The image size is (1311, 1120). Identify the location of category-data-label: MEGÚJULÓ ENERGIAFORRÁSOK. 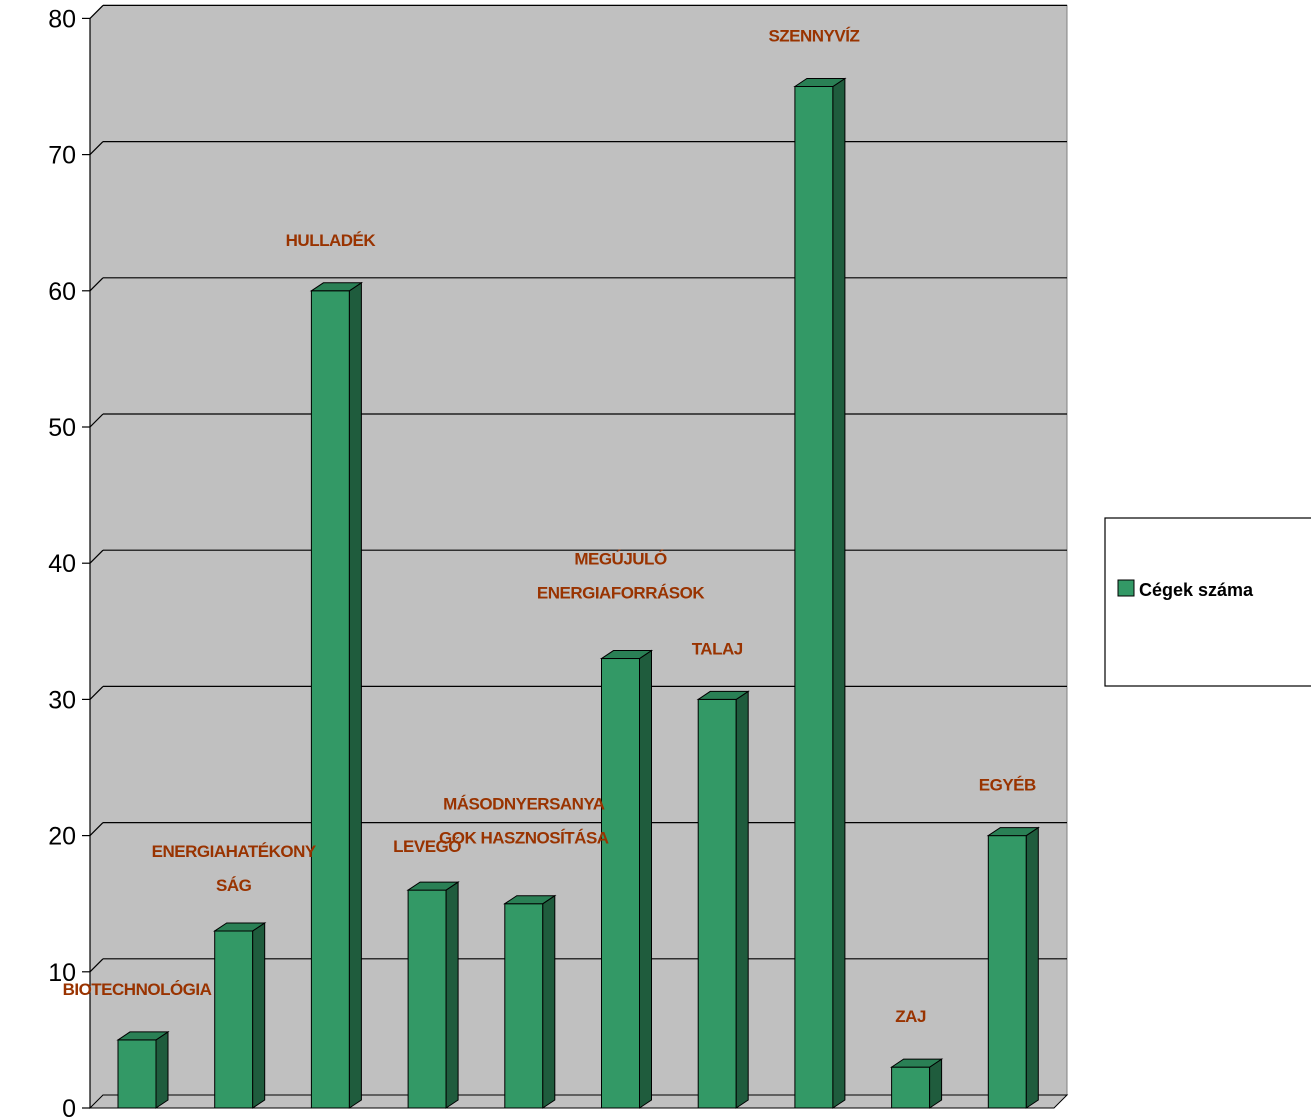
(621, 576).